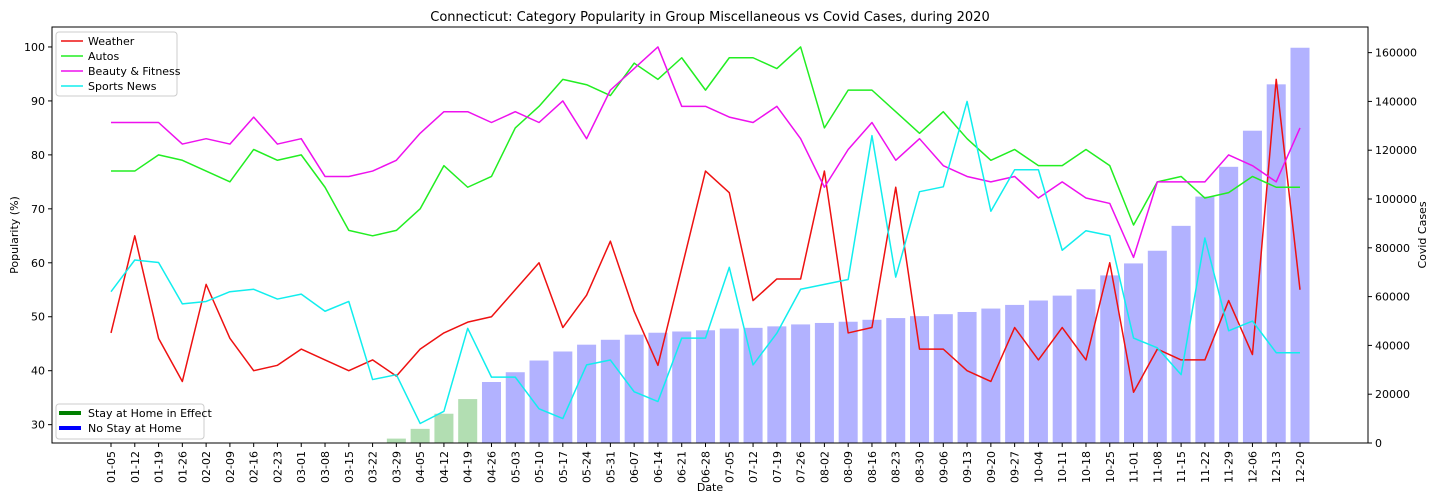 This screenshot has height=504, width=1440. Describe the element at coordinates (159, 467) in the screenshot. I see `x-tick-label: 01-19` at that location.